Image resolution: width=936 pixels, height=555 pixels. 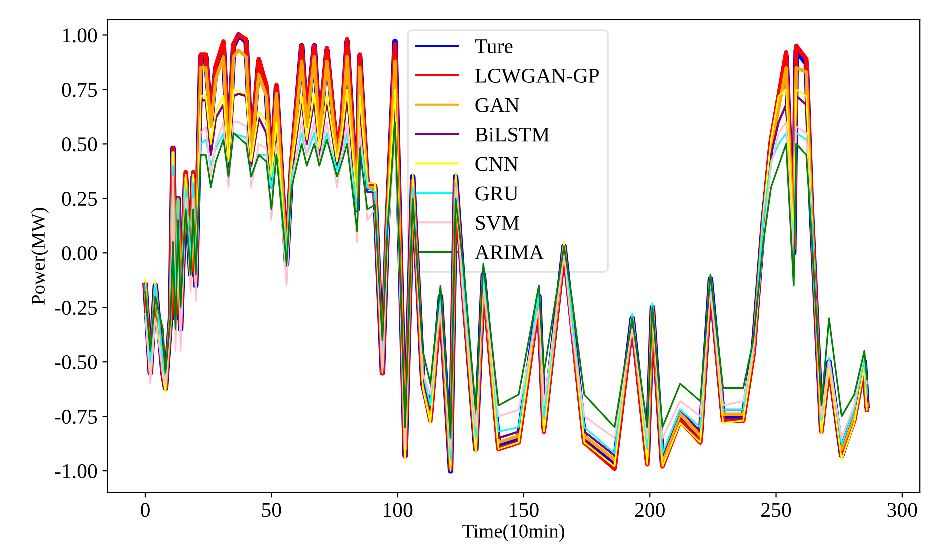 What do you see at coordinates (76, 308) in the screenshot?
I see `y-tick-label: -0.25` at bounding box center [76, 308].